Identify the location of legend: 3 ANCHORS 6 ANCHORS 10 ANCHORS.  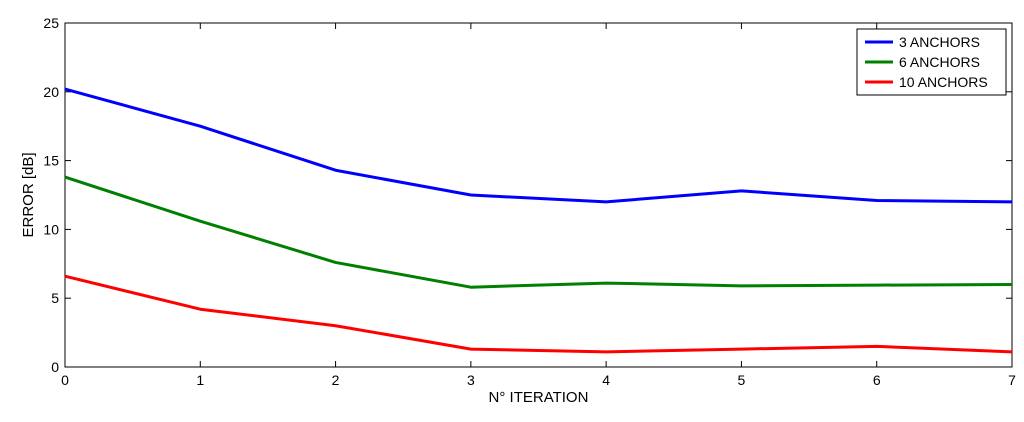
(931, 62).